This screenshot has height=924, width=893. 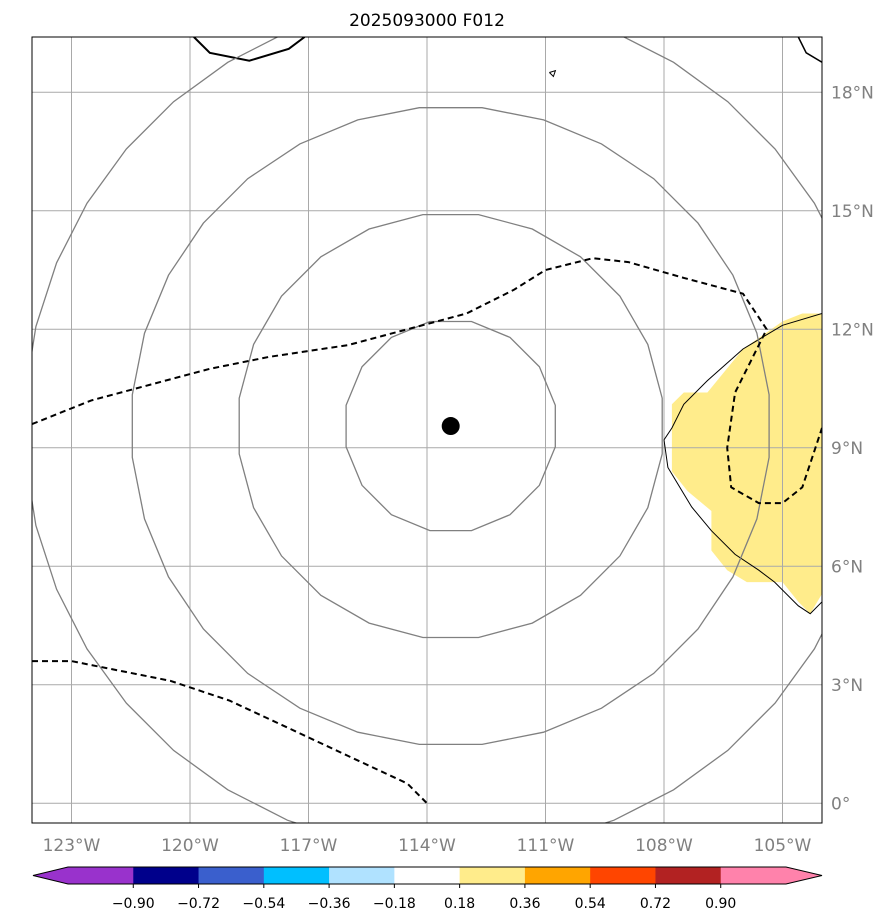 I want to click on storm-center-marker, so click(x=450, y=426).